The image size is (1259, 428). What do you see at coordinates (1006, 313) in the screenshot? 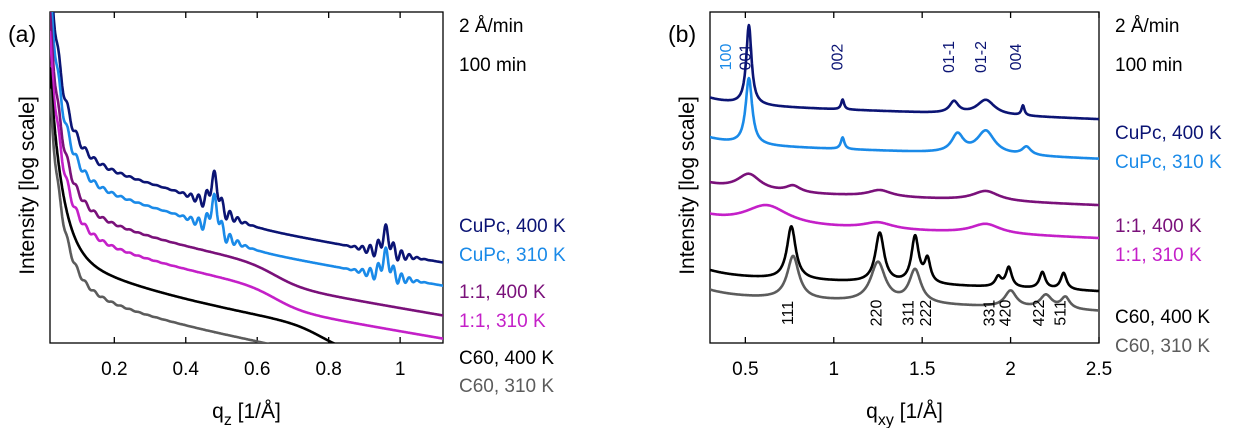
I see `peak-label: 420` at bounding box center [1006, 313].